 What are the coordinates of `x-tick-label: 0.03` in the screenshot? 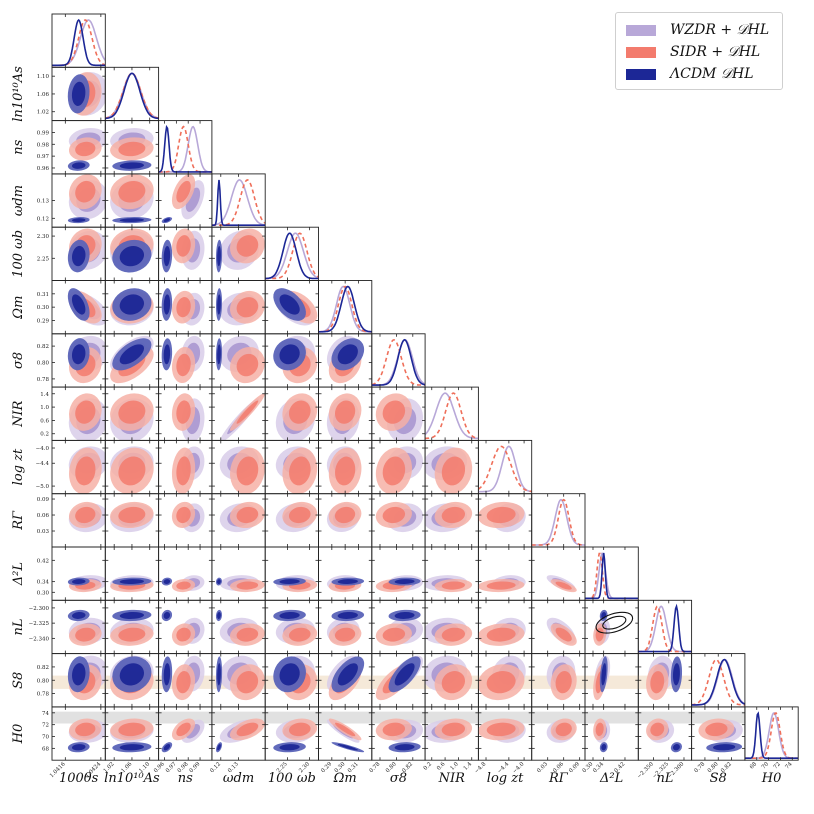 It's located at (542, 767).